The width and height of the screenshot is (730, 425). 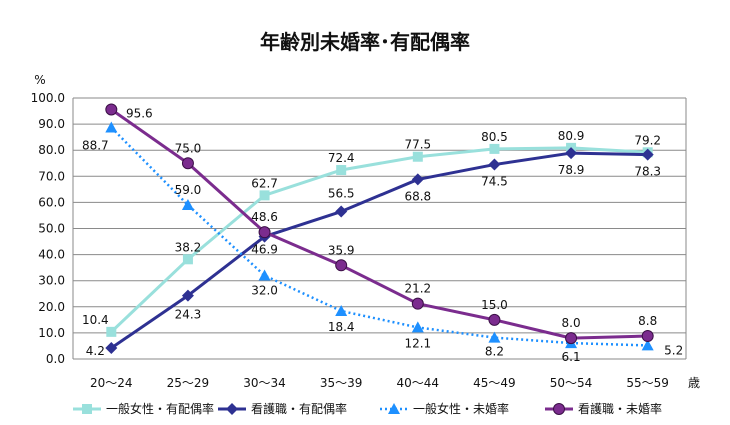 What do you see at coordinates (264, 183) in the screenshot?
I see `data-label: 62.7` at bounding box center [264, 183].